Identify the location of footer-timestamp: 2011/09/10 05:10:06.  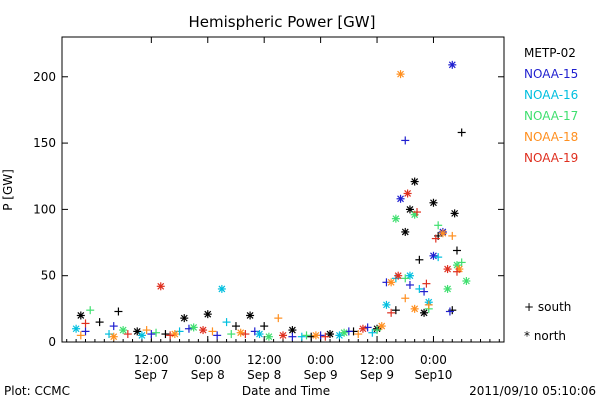
(532, 391).